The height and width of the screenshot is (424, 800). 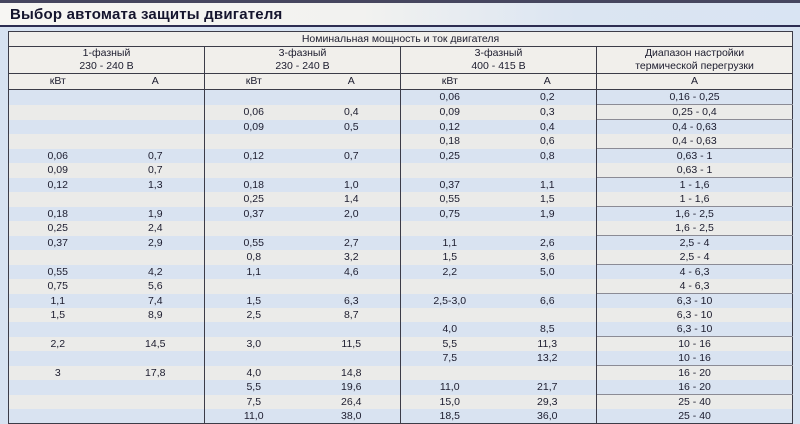 What do you see at coordinates (547, 387) in the screenshot?
I see `table-cell: 21,7` at bounding box center [547, 387].